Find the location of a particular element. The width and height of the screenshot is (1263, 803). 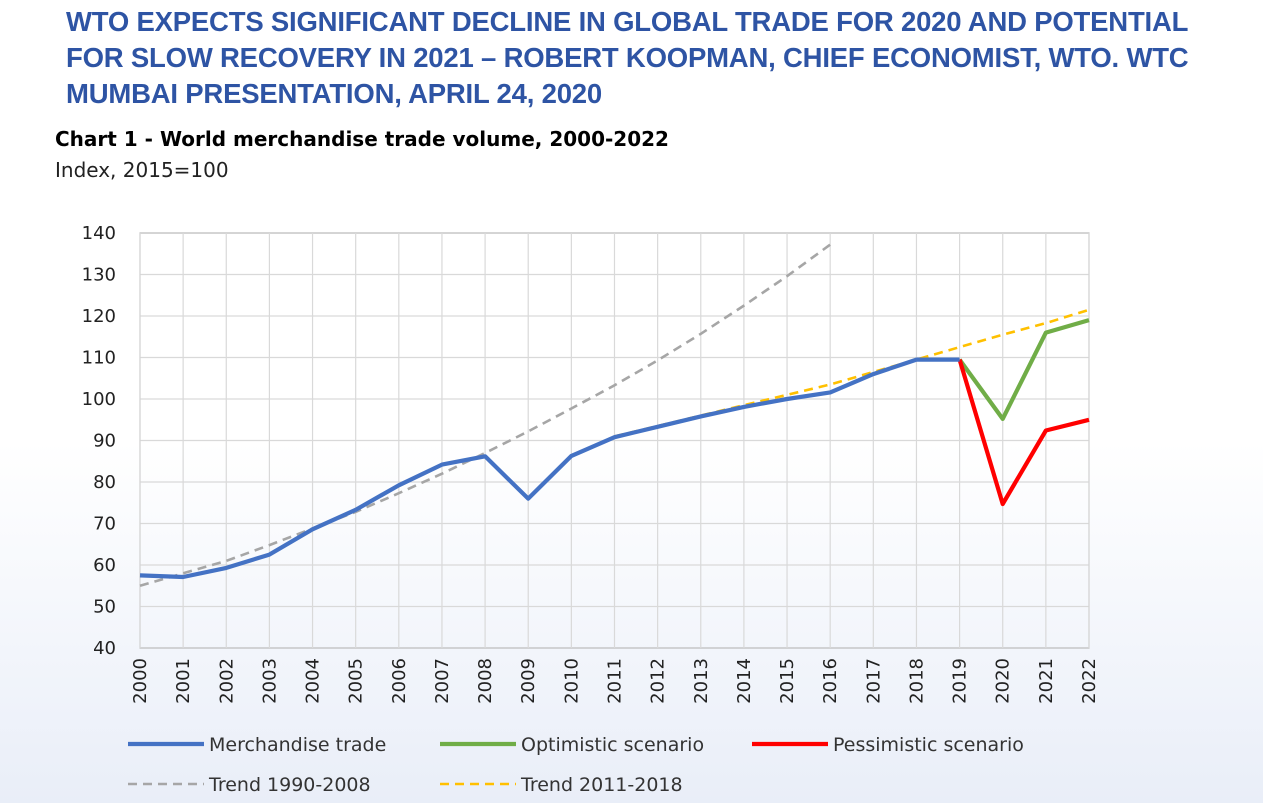

legend-label: Trend 2011-2018 is located at coordinates (601, 785).